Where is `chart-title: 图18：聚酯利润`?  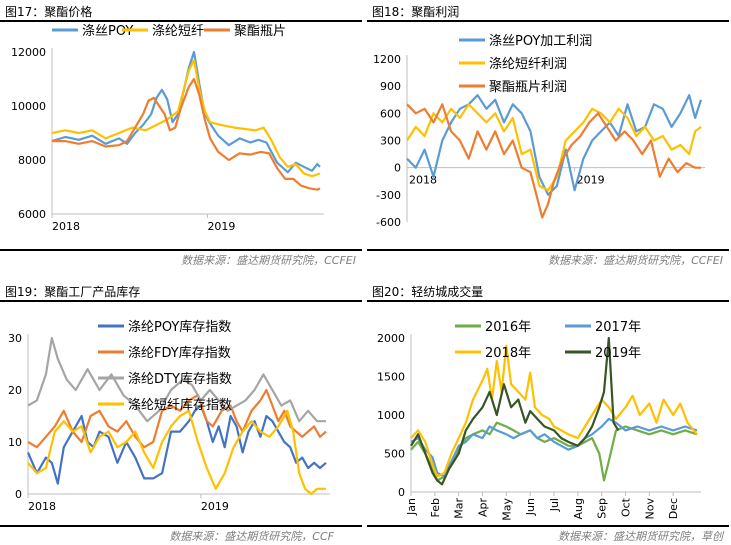
chart-title: 图18：聚酯利润 is located at coordinates (416, 12).